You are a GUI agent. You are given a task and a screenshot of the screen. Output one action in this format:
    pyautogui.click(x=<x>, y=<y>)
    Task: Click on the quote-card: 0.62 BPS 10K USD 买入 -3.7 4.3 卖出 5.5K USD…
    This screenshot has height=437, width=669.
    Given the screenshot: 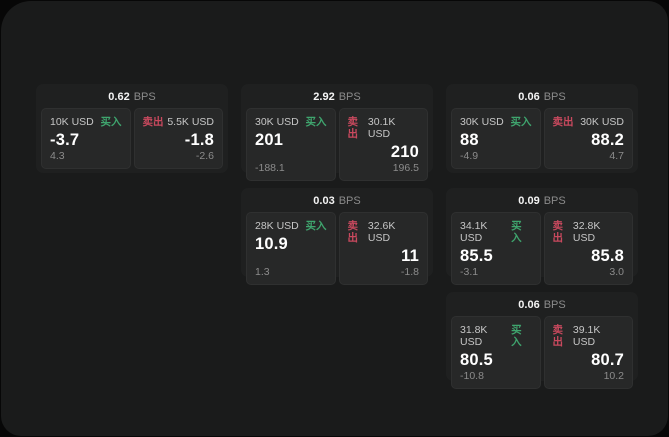 What is the action you would take?
    pyautogui.click(x=132, y=128)
    